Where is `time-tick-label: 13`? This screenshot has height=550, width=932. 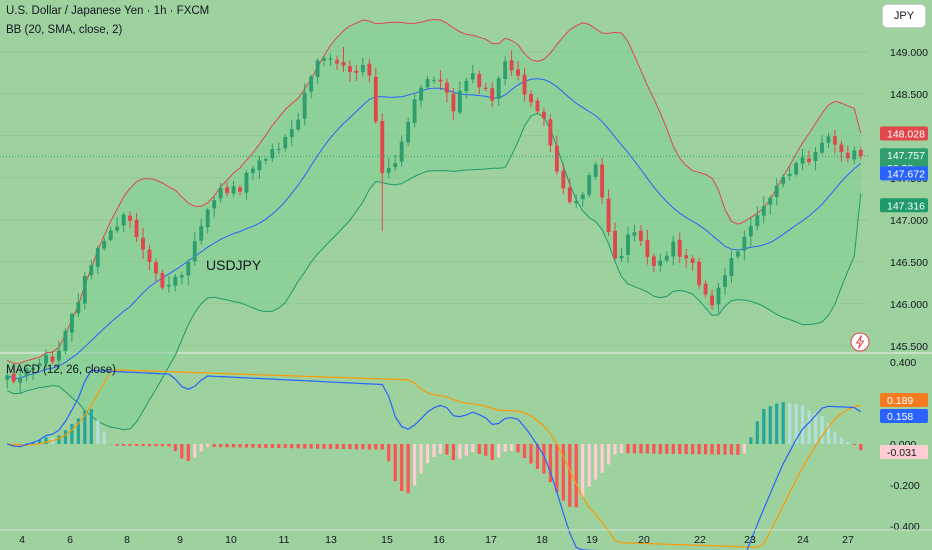
time-tick-label: 13 is located at coordinates (331, 540).